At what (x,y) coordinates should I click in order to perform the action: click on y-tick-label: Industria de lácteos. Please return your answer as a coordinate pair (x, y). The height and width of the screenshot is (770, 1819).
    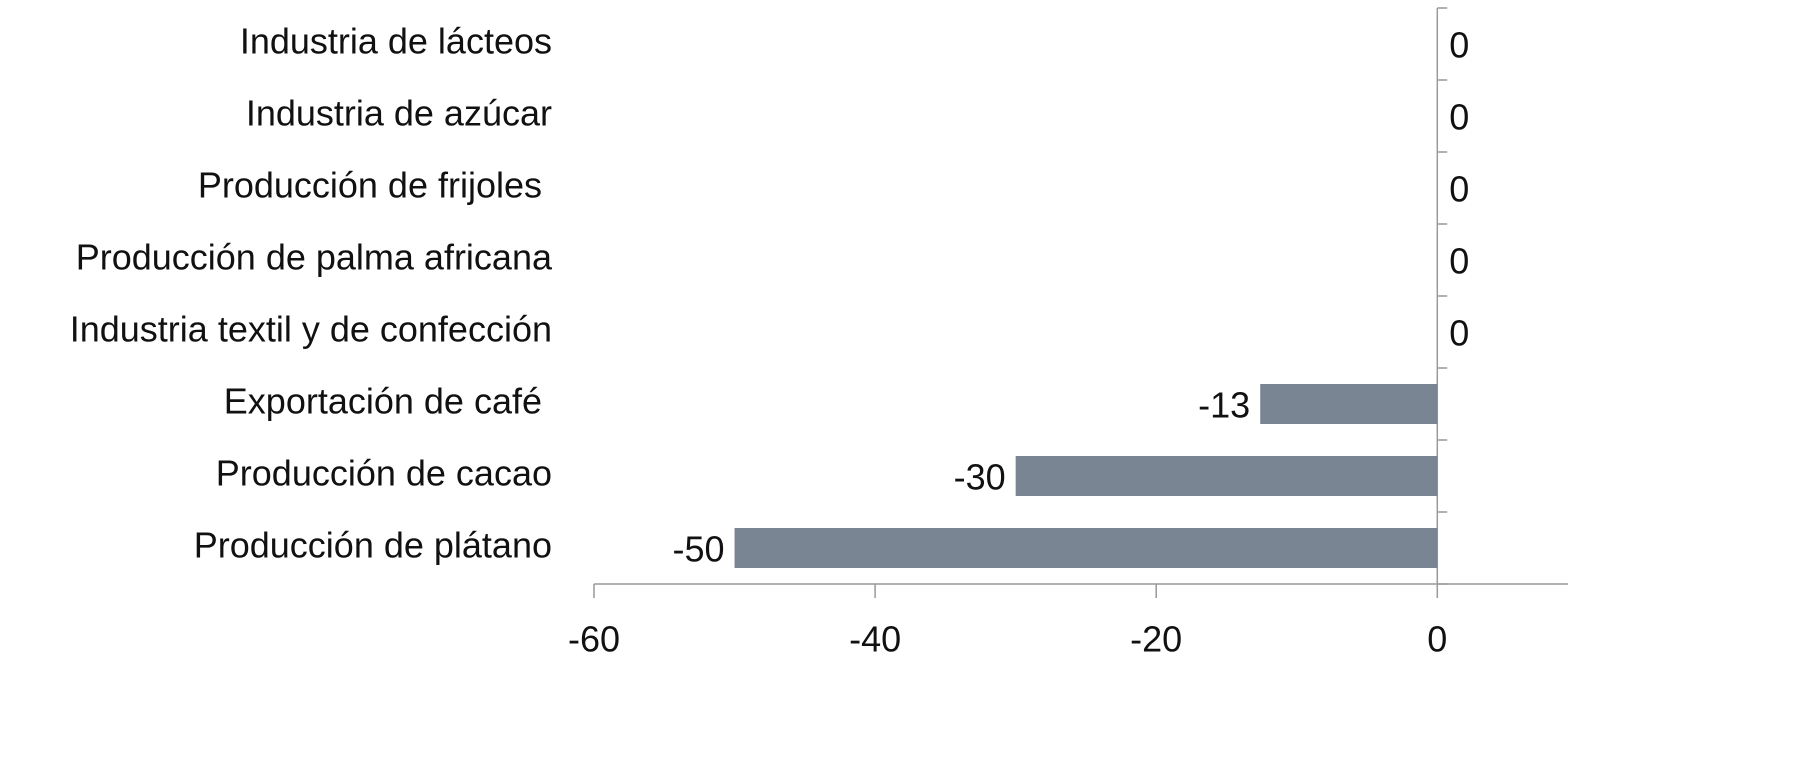
    Looking at the image, I should click on (396, 41).